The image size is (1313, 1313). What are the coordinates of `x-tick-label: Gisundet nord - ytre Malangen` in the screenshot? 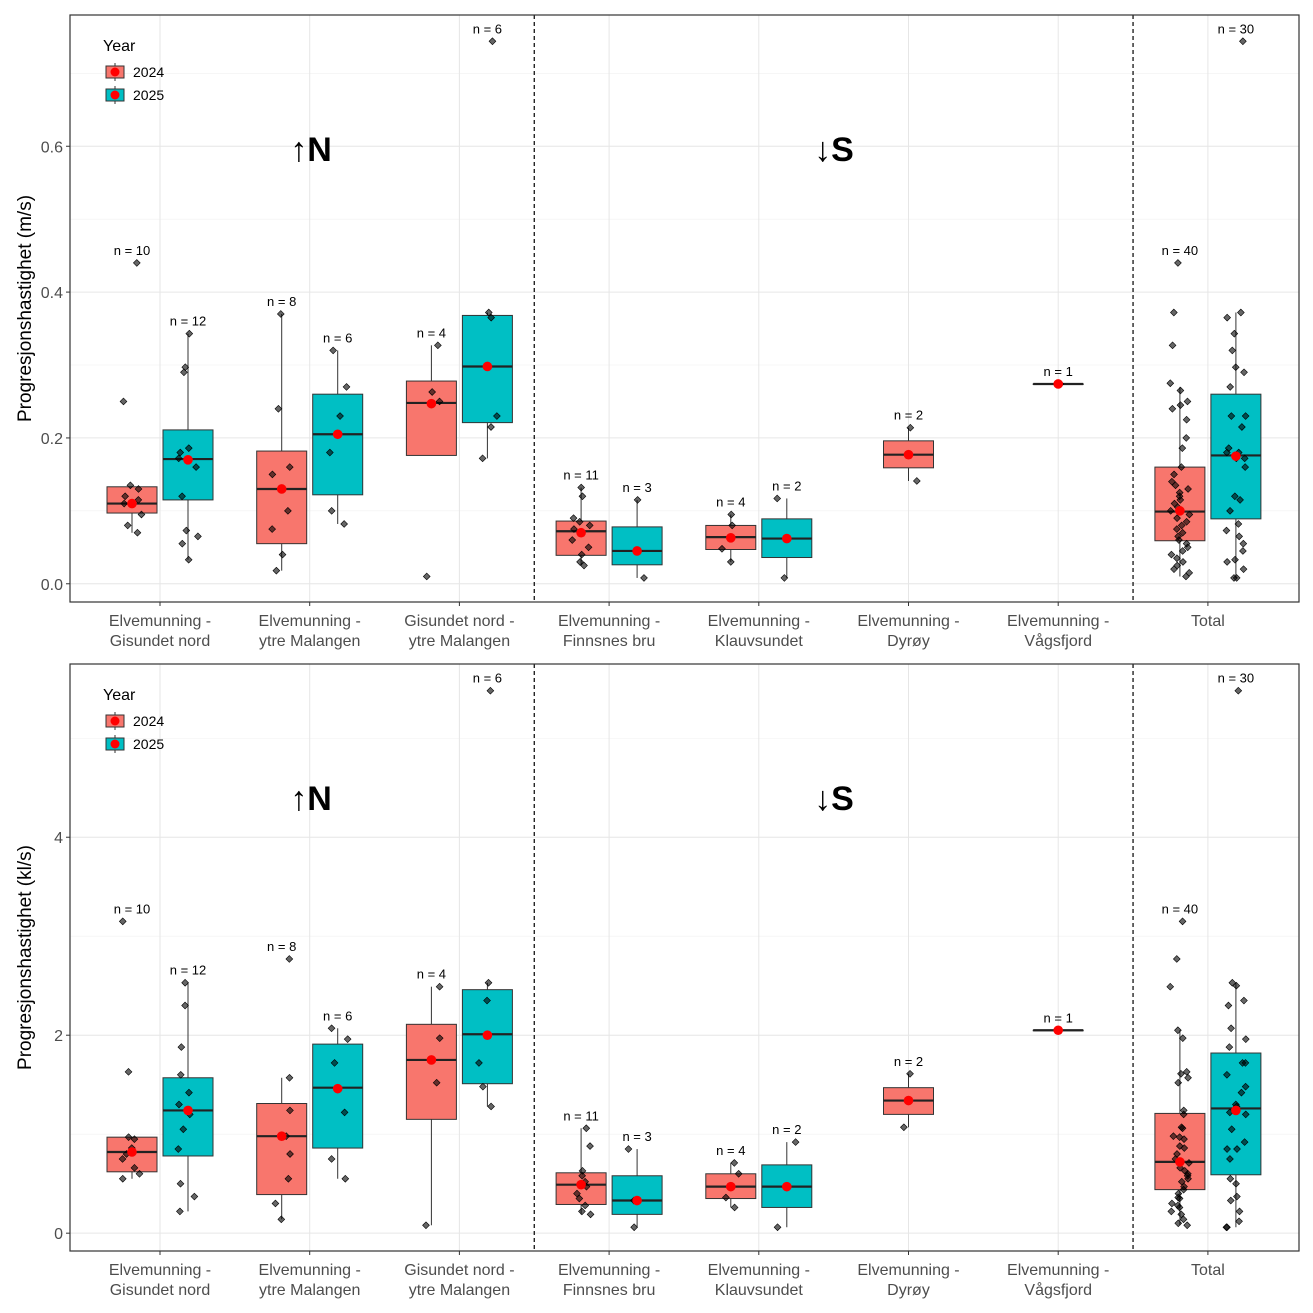 It's located at (459, 1280).